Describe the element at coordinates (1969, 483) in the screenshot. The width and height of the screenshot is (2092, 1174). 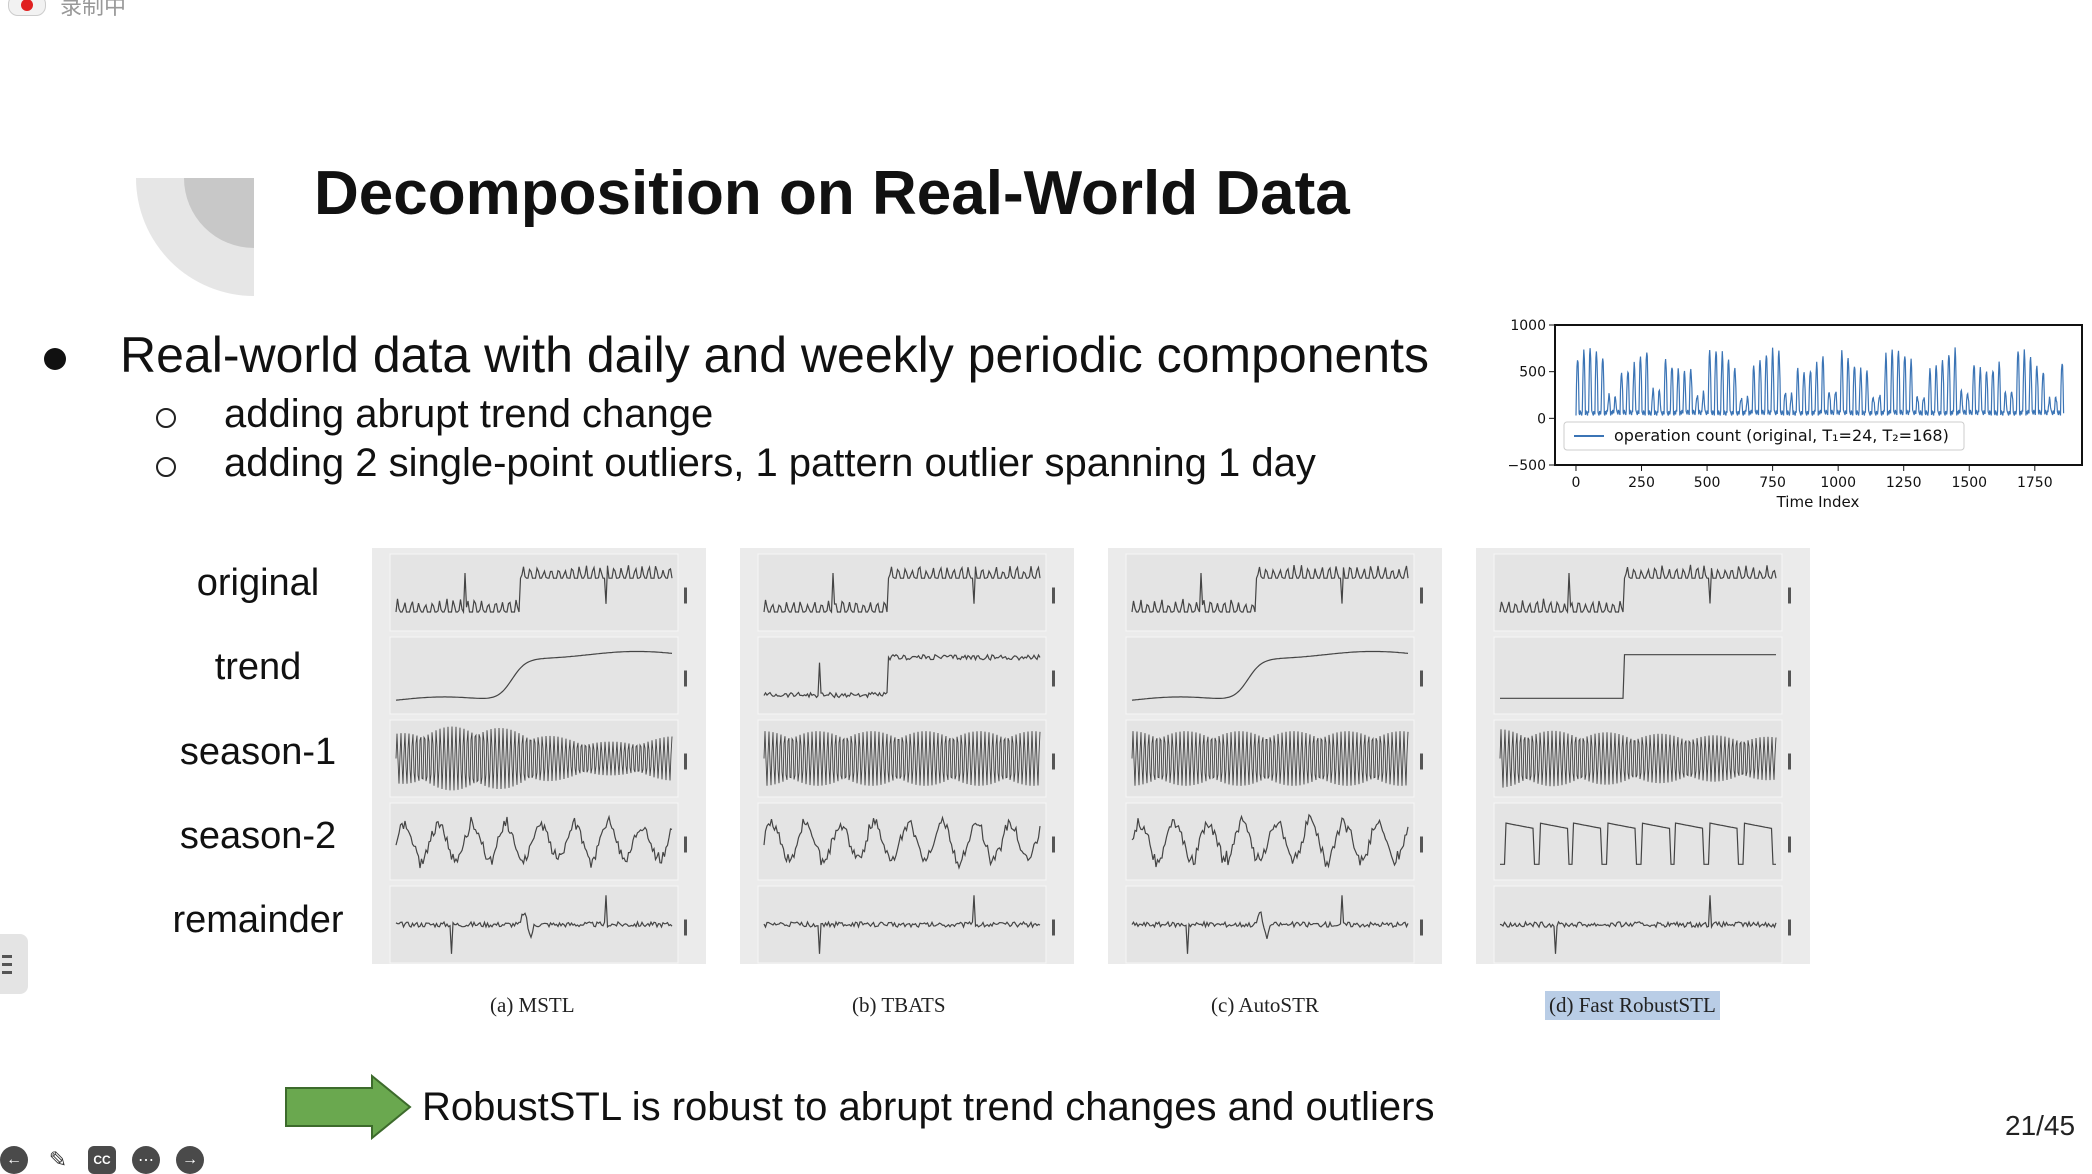
I see `x-tick-label: 1500` at that location.